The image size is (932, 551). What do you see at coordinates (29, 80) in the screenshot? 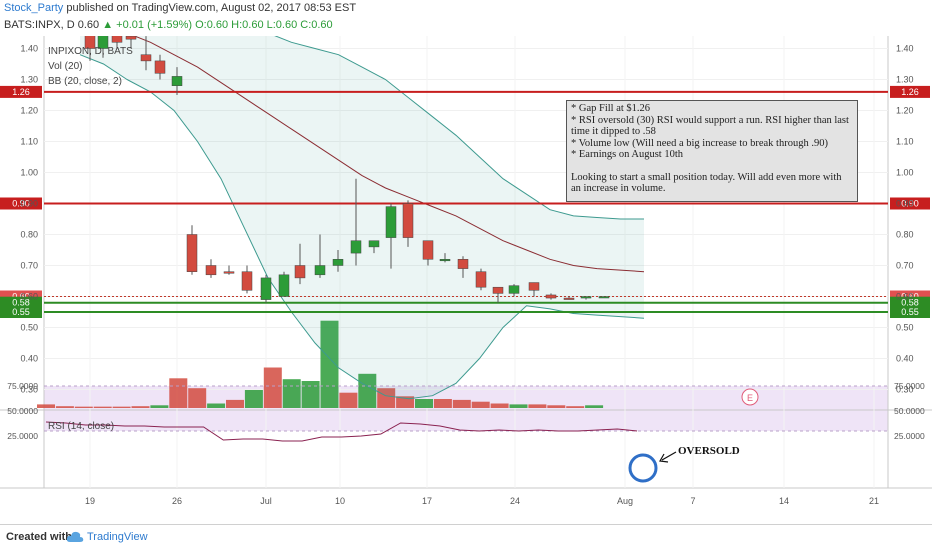
I see `price-tick-left: 1.30` at bounding box center [29, 80].